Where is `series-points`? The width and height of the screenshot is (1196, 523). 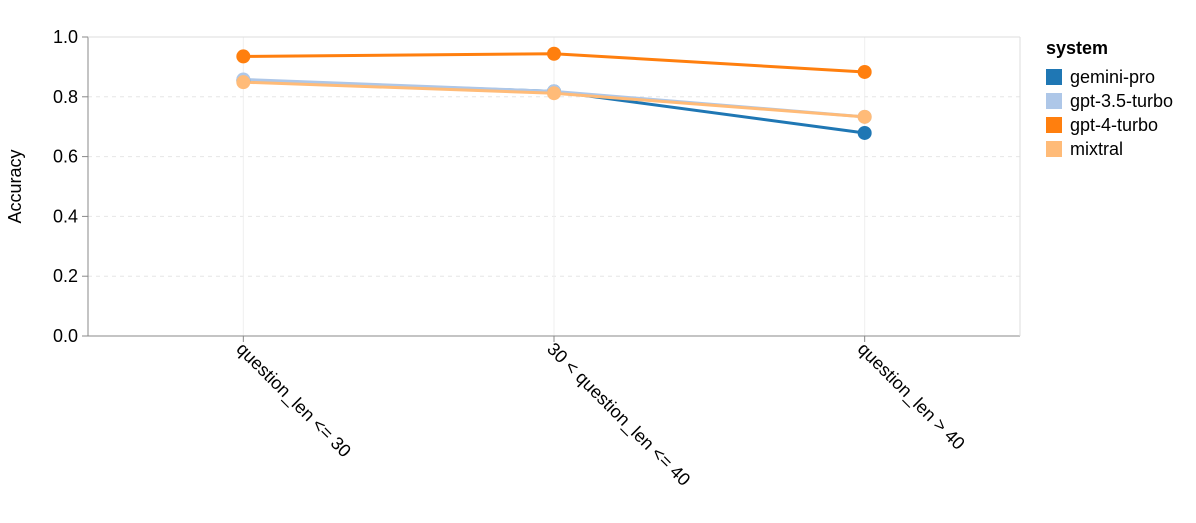 series-points is located at coordinates (554, 93).